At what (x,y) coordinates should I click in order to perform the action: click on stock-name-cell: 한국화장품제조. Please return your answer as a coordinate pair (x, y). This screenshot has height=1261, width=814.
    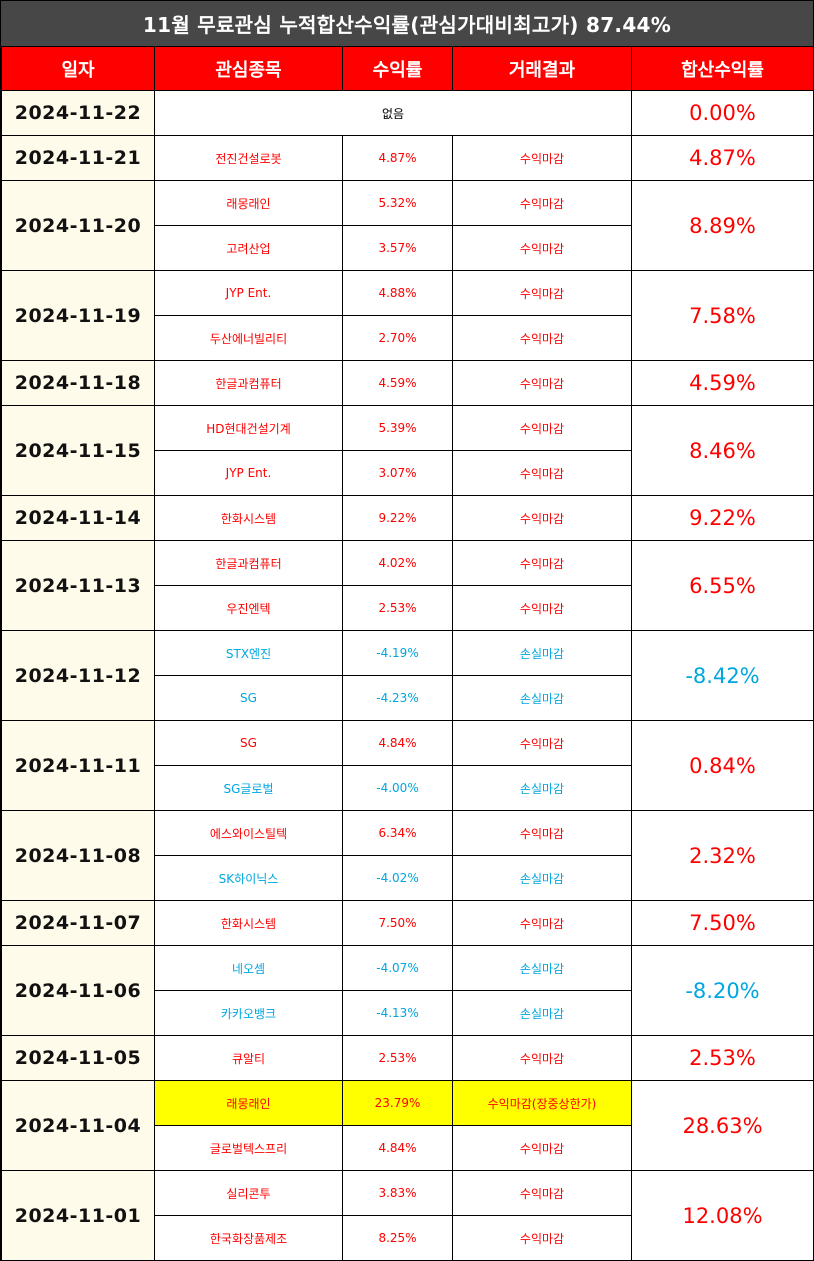
    Looking at the image, I should click on (248, 1238).